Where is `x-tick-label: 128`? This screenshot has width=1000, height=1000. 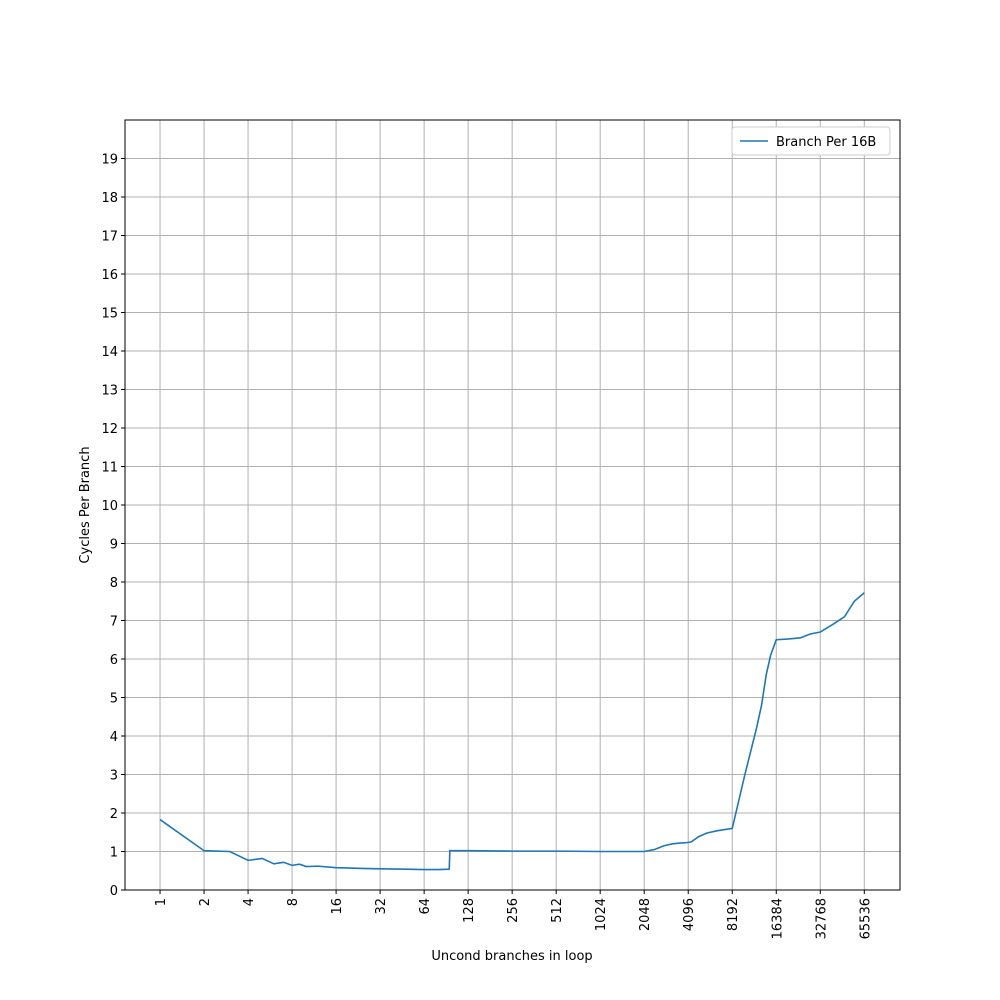
x-tick-label: 128 is located at coordinates (469, 910).